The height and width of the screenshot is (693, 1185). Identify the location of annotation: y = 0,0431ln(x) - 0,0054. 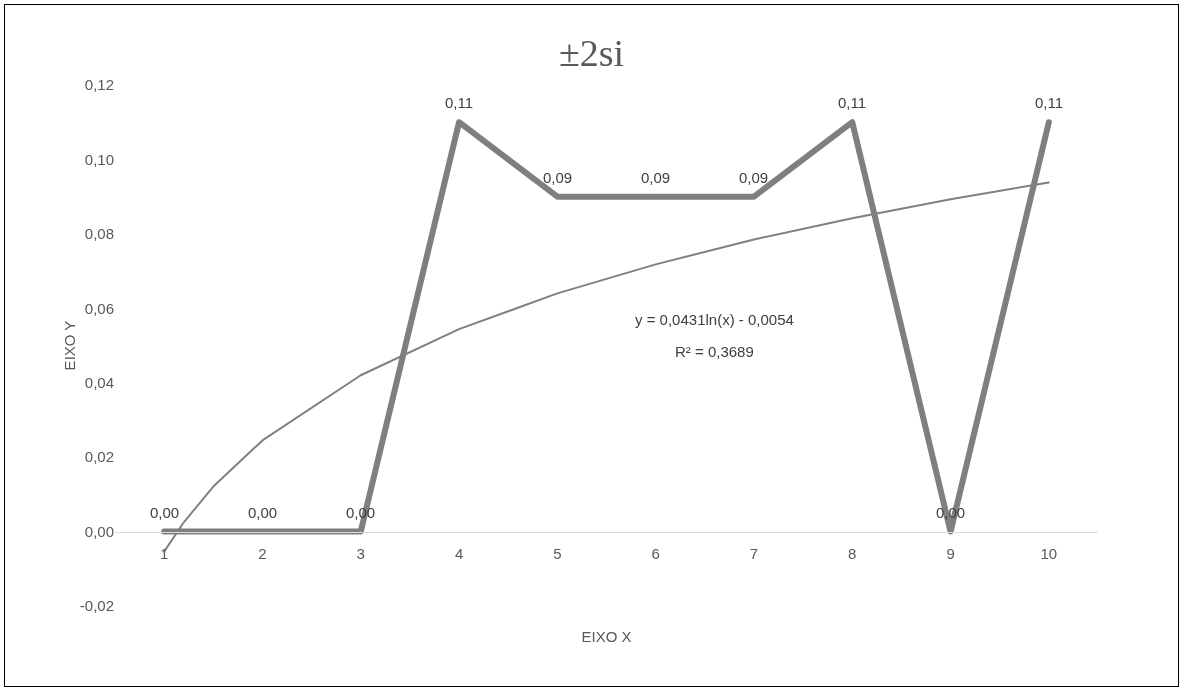
(714, 319).